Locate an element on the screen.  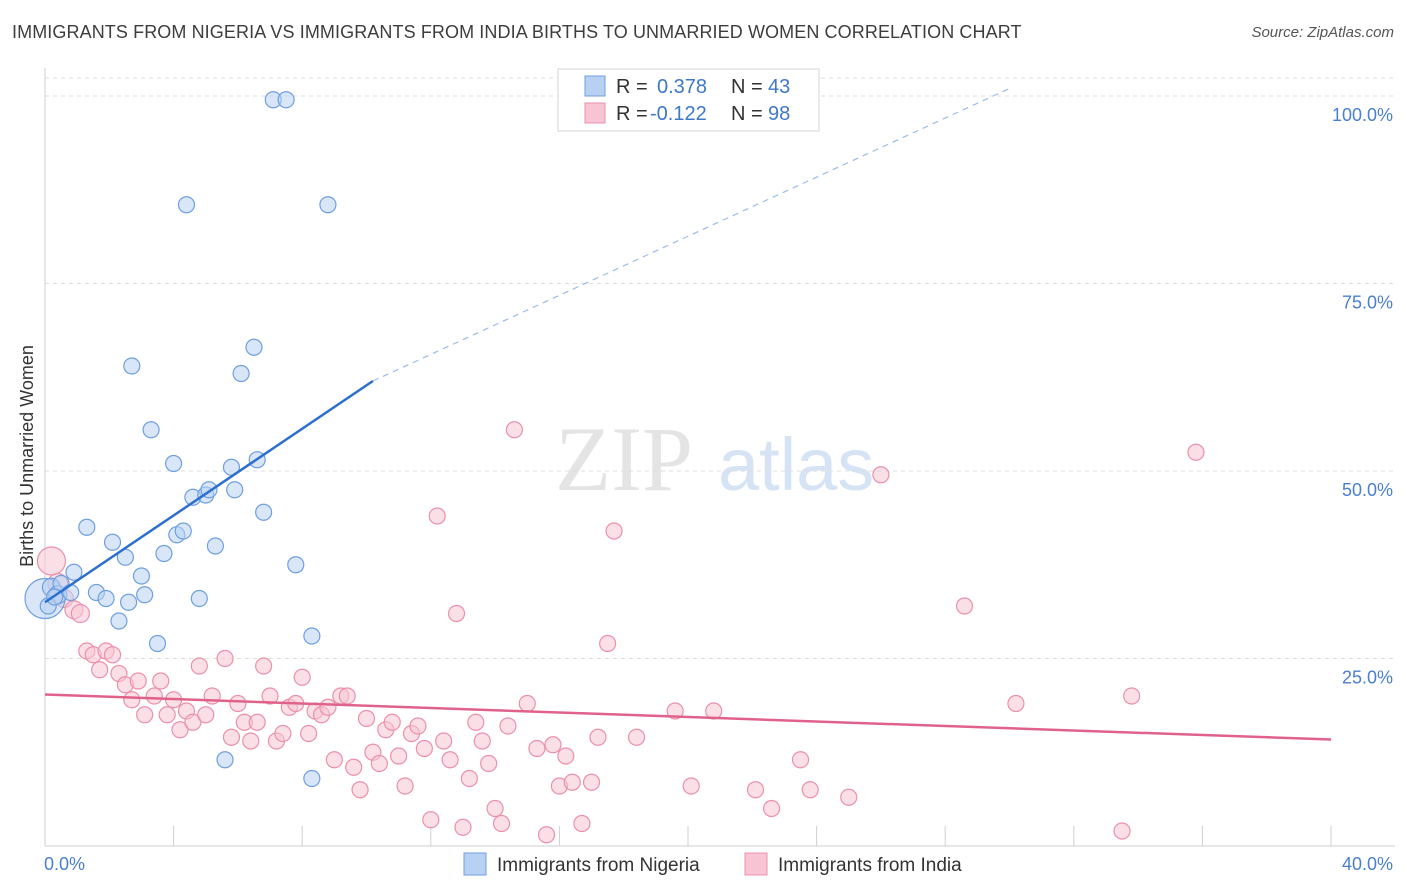
bottom-legend-swatch-india is located at coordinates (756, 864).